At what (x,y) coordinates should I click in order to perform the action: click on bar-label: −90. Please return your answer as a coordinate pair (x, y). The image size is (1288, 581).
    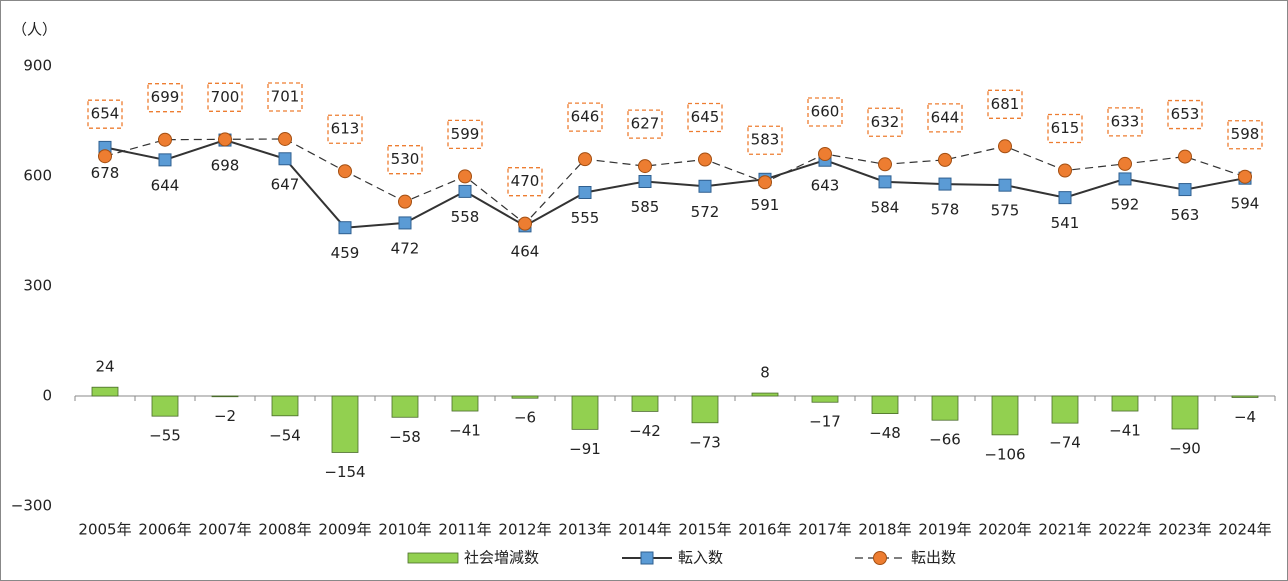
    Looking at the image, I should click on (1185, 449).